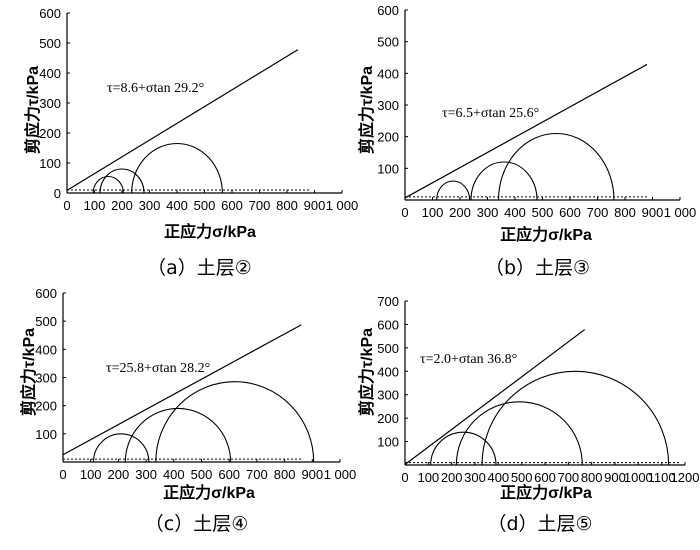 The height and width of the screenshot is (550, 700). I want to click on x-tick-label: 1000, so click(638, 477).